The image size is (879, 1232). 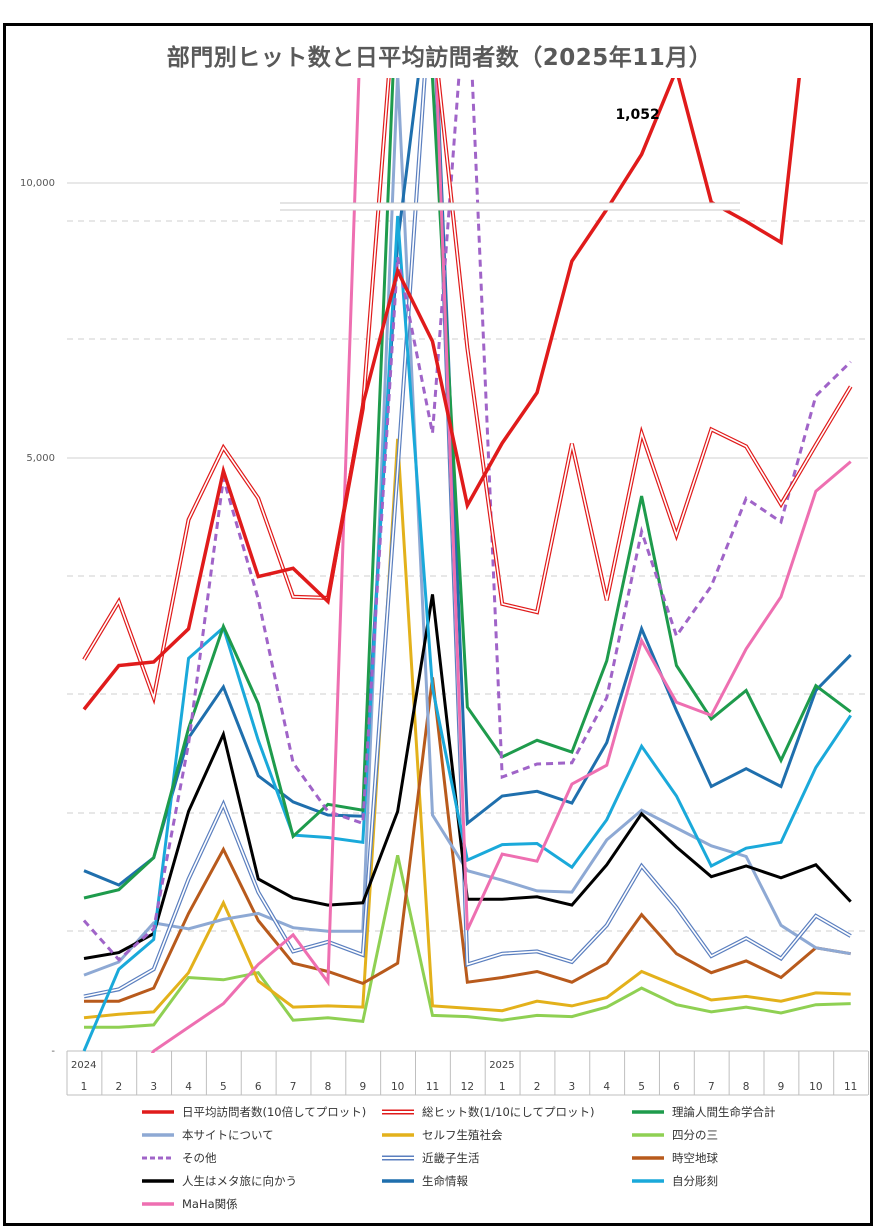 I want to click on legend-item: 本サイトについて, so click(x=207, y=1135).